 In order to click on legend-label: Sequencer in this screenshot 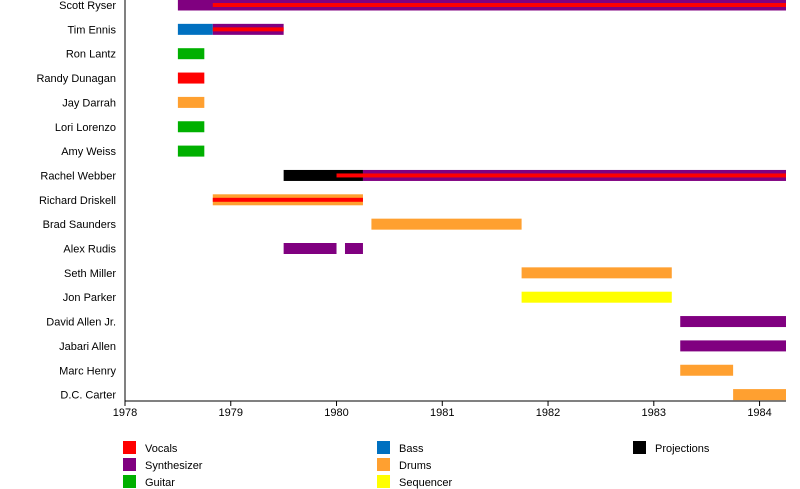, I will do `click(426, 483)`.